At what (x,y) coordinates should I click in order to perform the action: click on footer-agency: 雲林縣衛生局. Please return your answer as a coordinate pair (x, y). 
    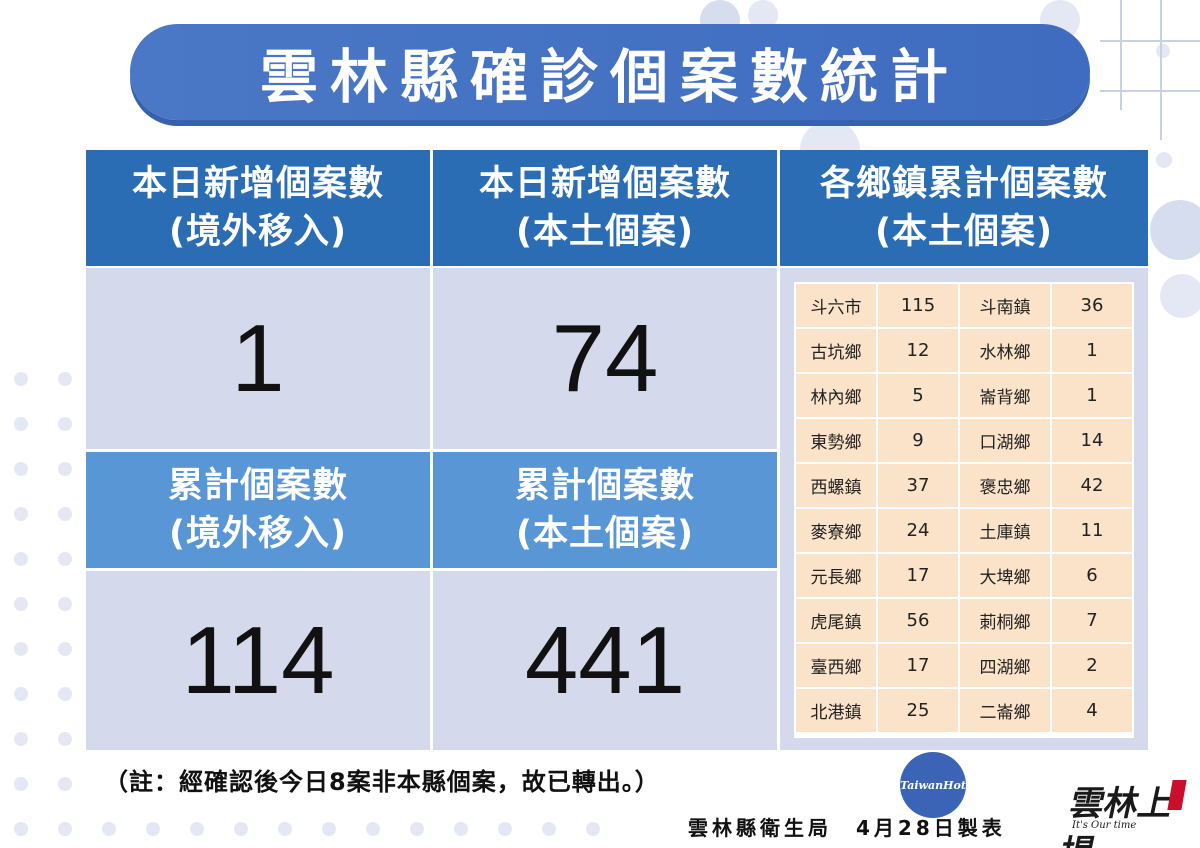
    Looking at the image, I should click on (760, 828).